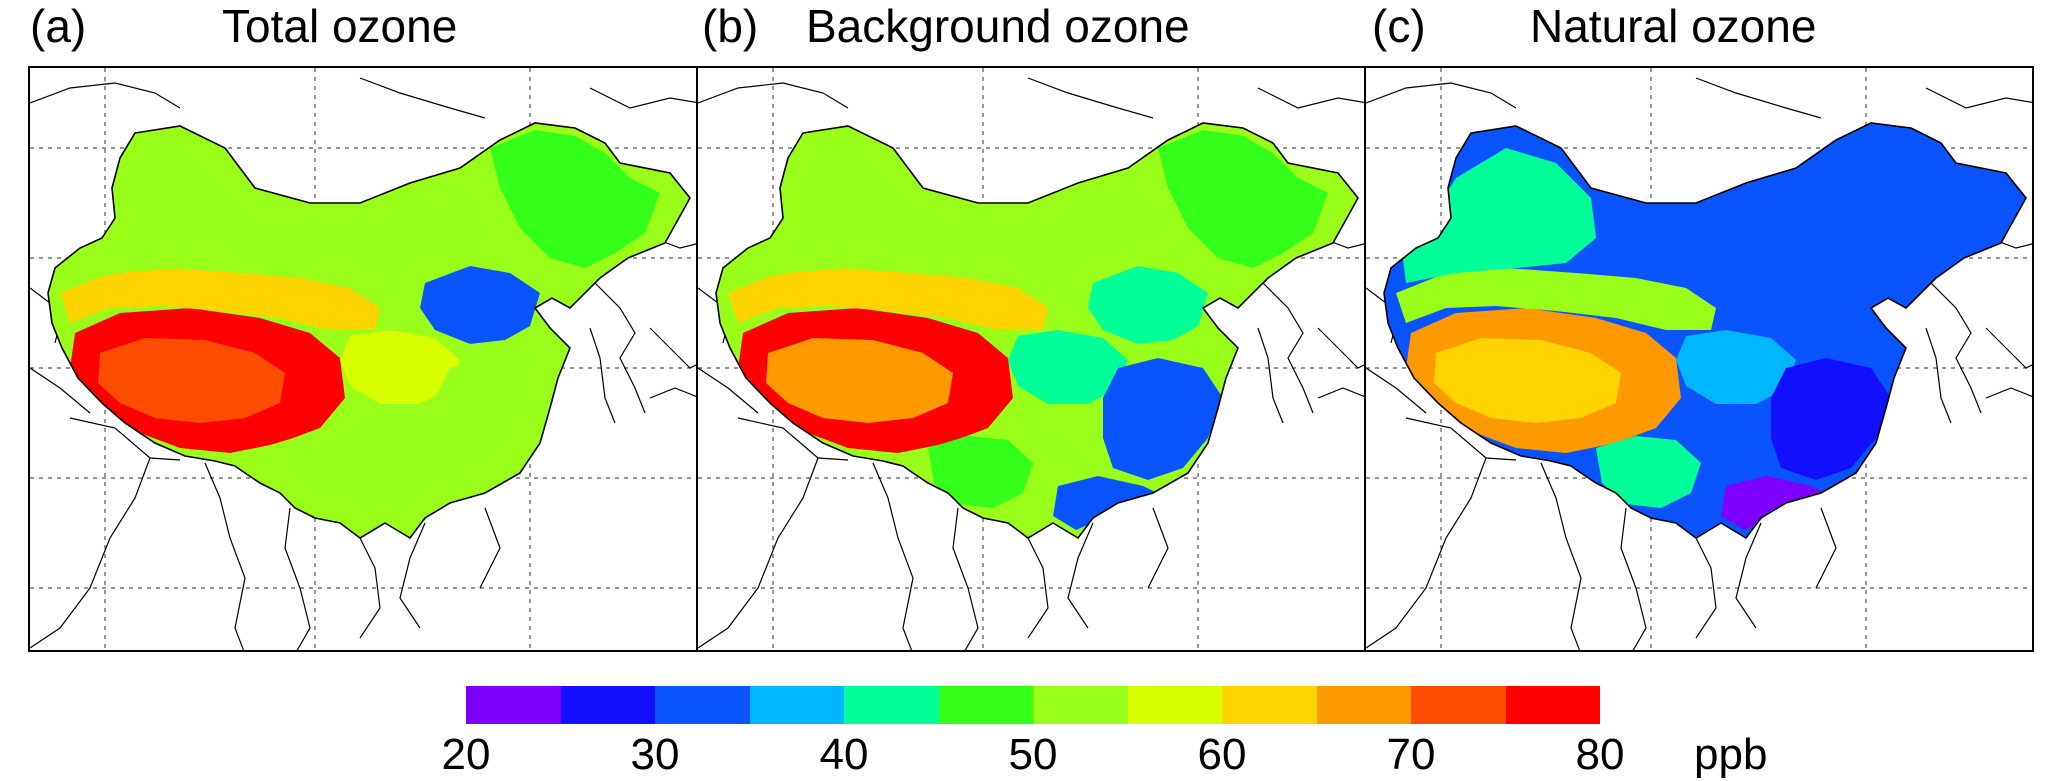  Describe the element at coordinates (998, 26) in the screenshot. I see `panel-b-title: Background ozone` at that location.